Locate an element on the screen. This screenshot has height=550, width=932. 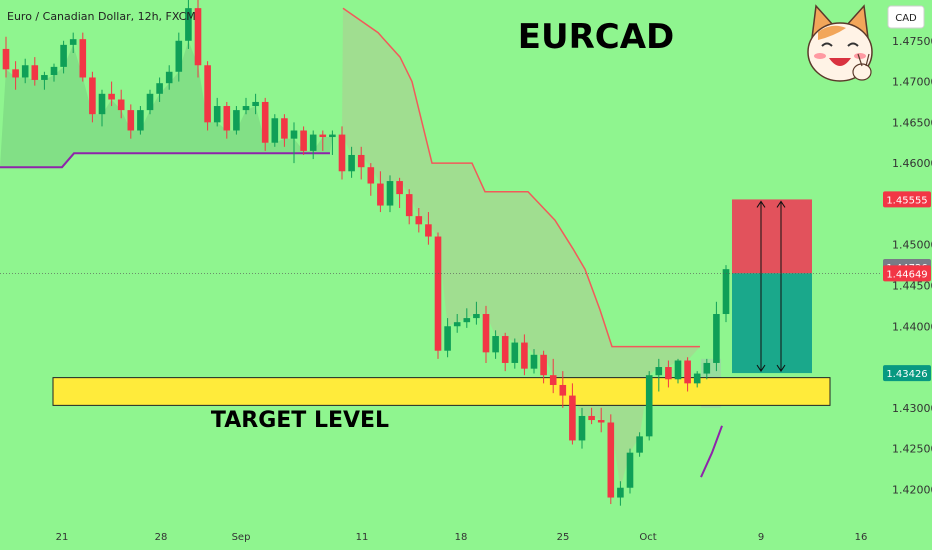
currency-button-label: CAD is located at coordinates (906, 18).